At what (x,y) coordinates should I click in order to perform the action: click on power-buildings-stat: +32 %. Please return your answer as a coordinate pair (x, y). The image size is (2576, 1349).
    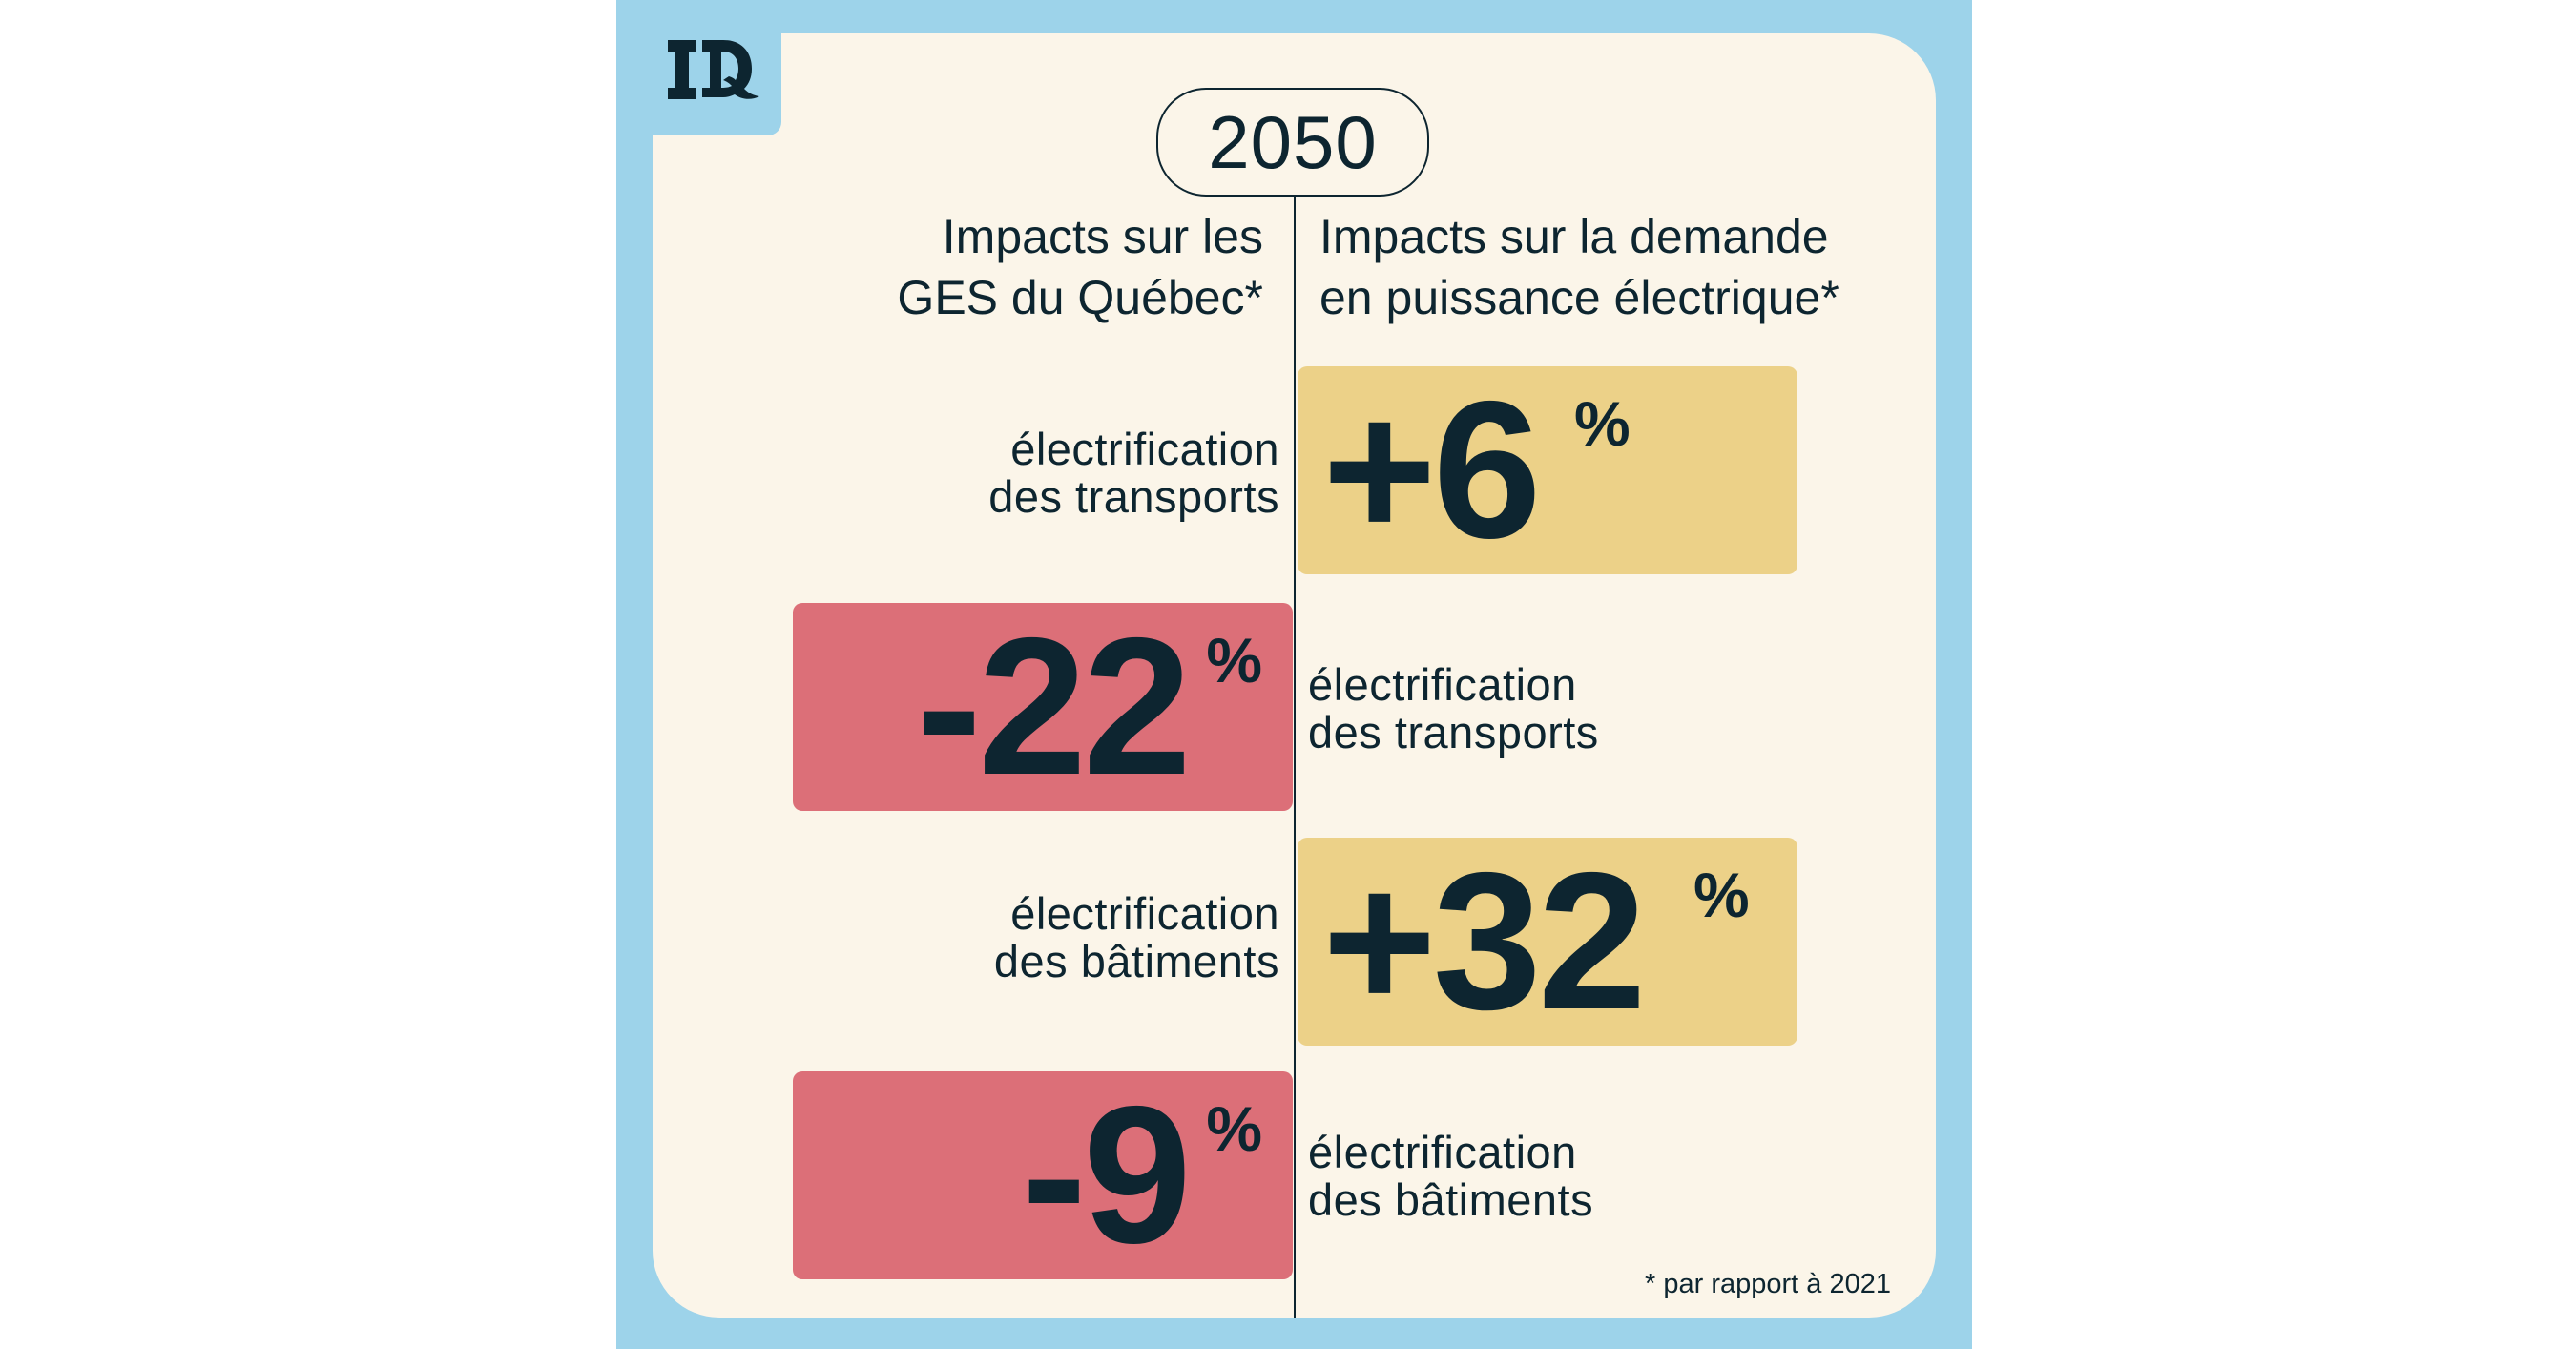
    Looking at the image, I should click on (1547, 942).